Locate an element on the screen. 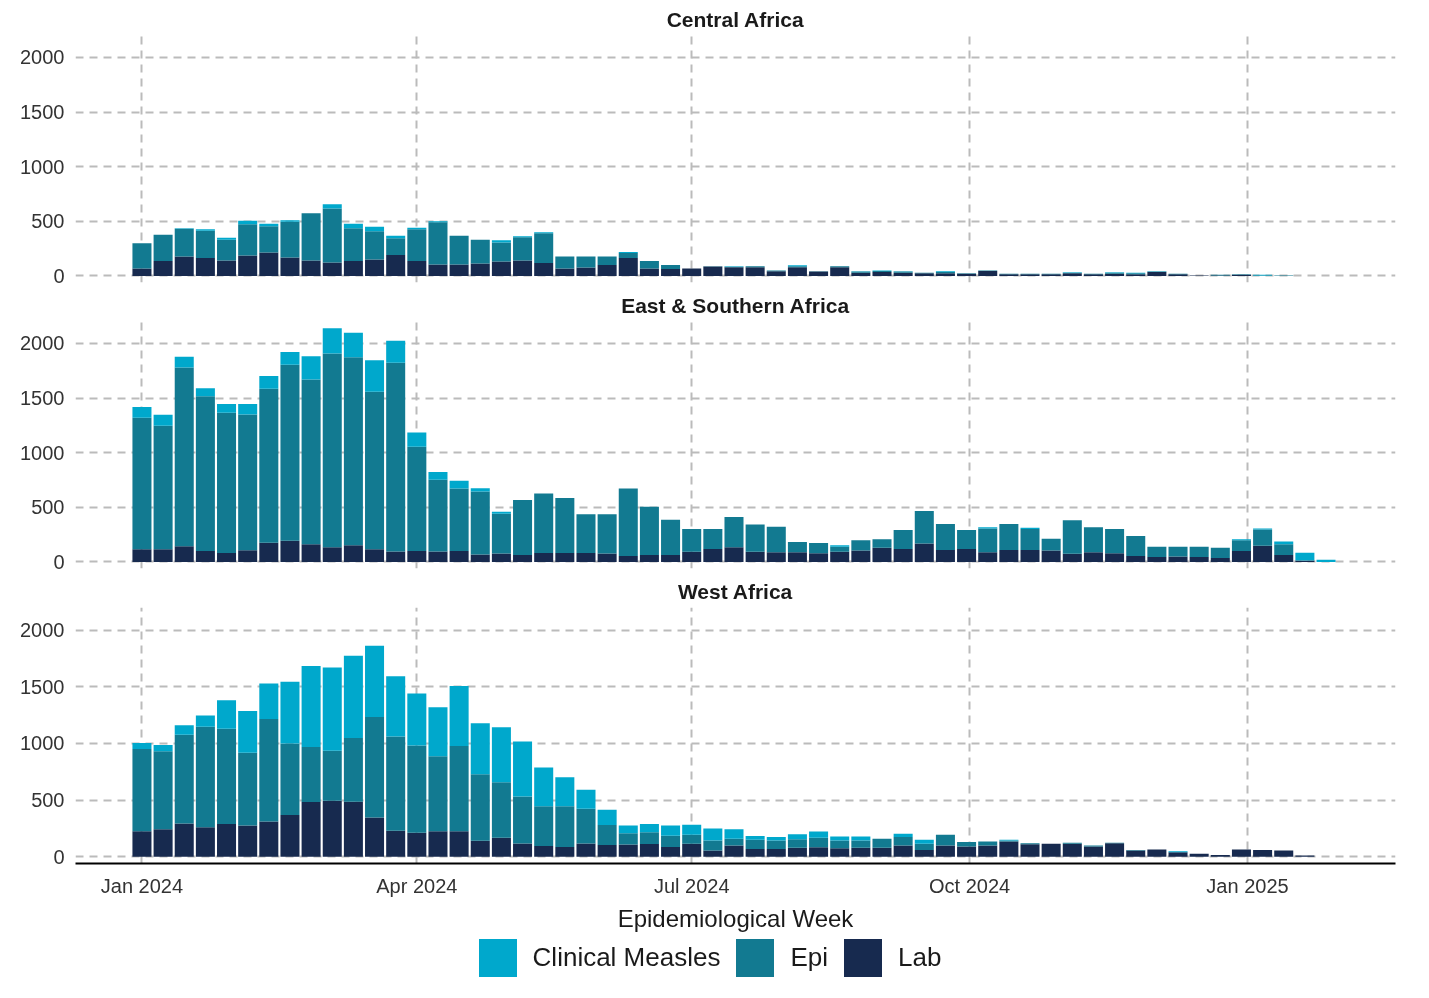 The width and height of the screenshot is (1429, 998). legend-label: Epi is located at coordinates (809, 958).